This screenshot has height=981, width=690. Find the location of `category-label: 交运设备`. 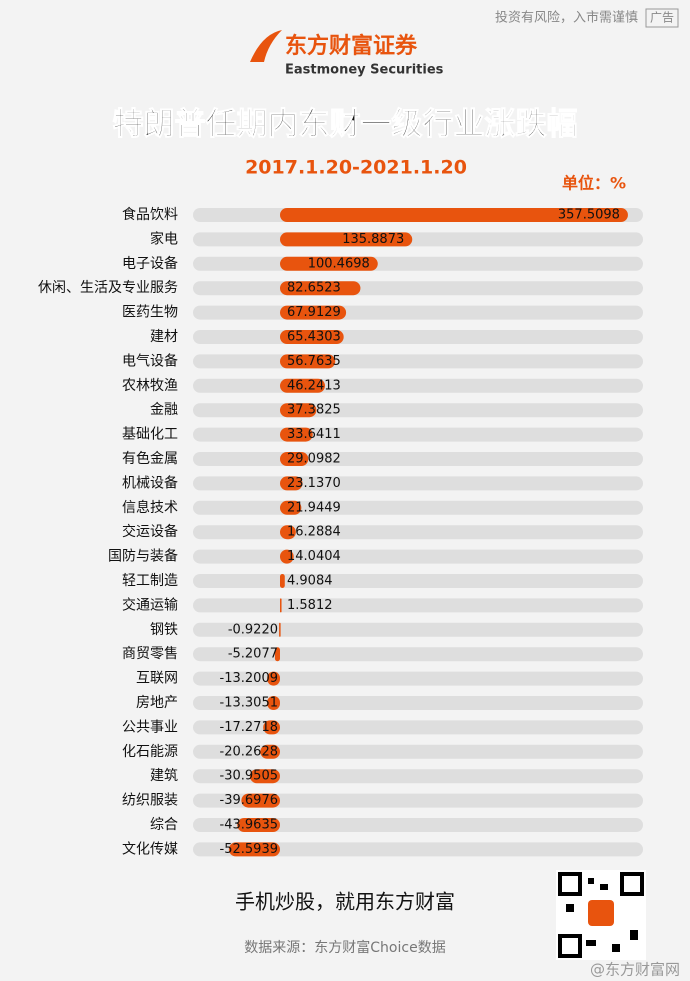

category-label: 交运设备 is located at coordinates (150, 531).